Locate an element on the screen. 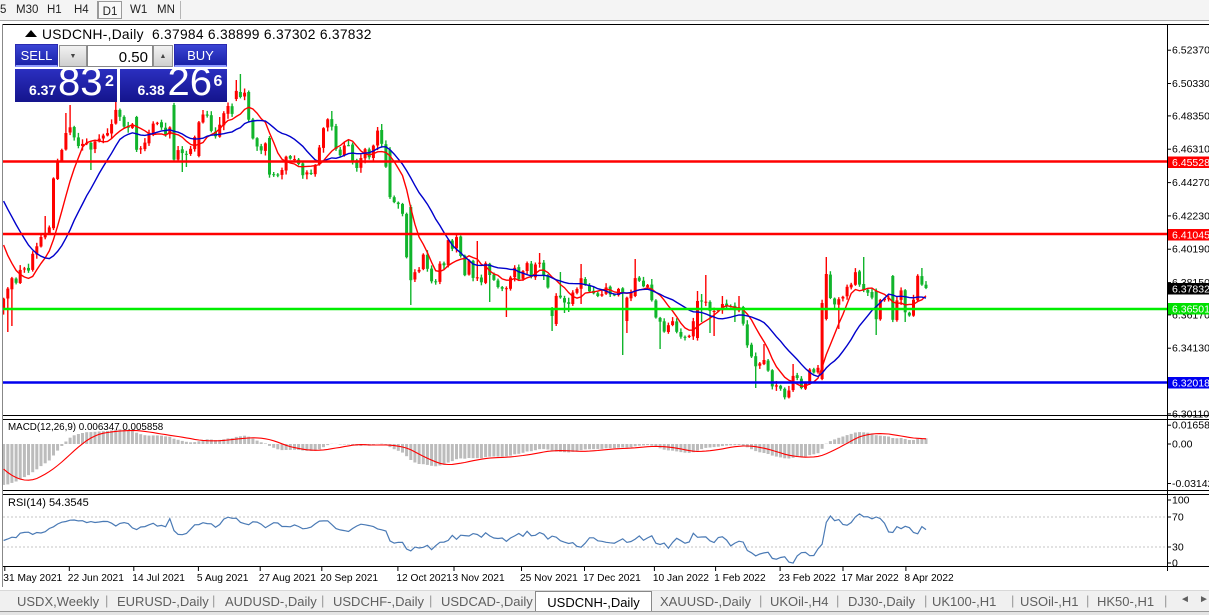  svg-text: 6.37832 is located at coordinates (1190, 289).